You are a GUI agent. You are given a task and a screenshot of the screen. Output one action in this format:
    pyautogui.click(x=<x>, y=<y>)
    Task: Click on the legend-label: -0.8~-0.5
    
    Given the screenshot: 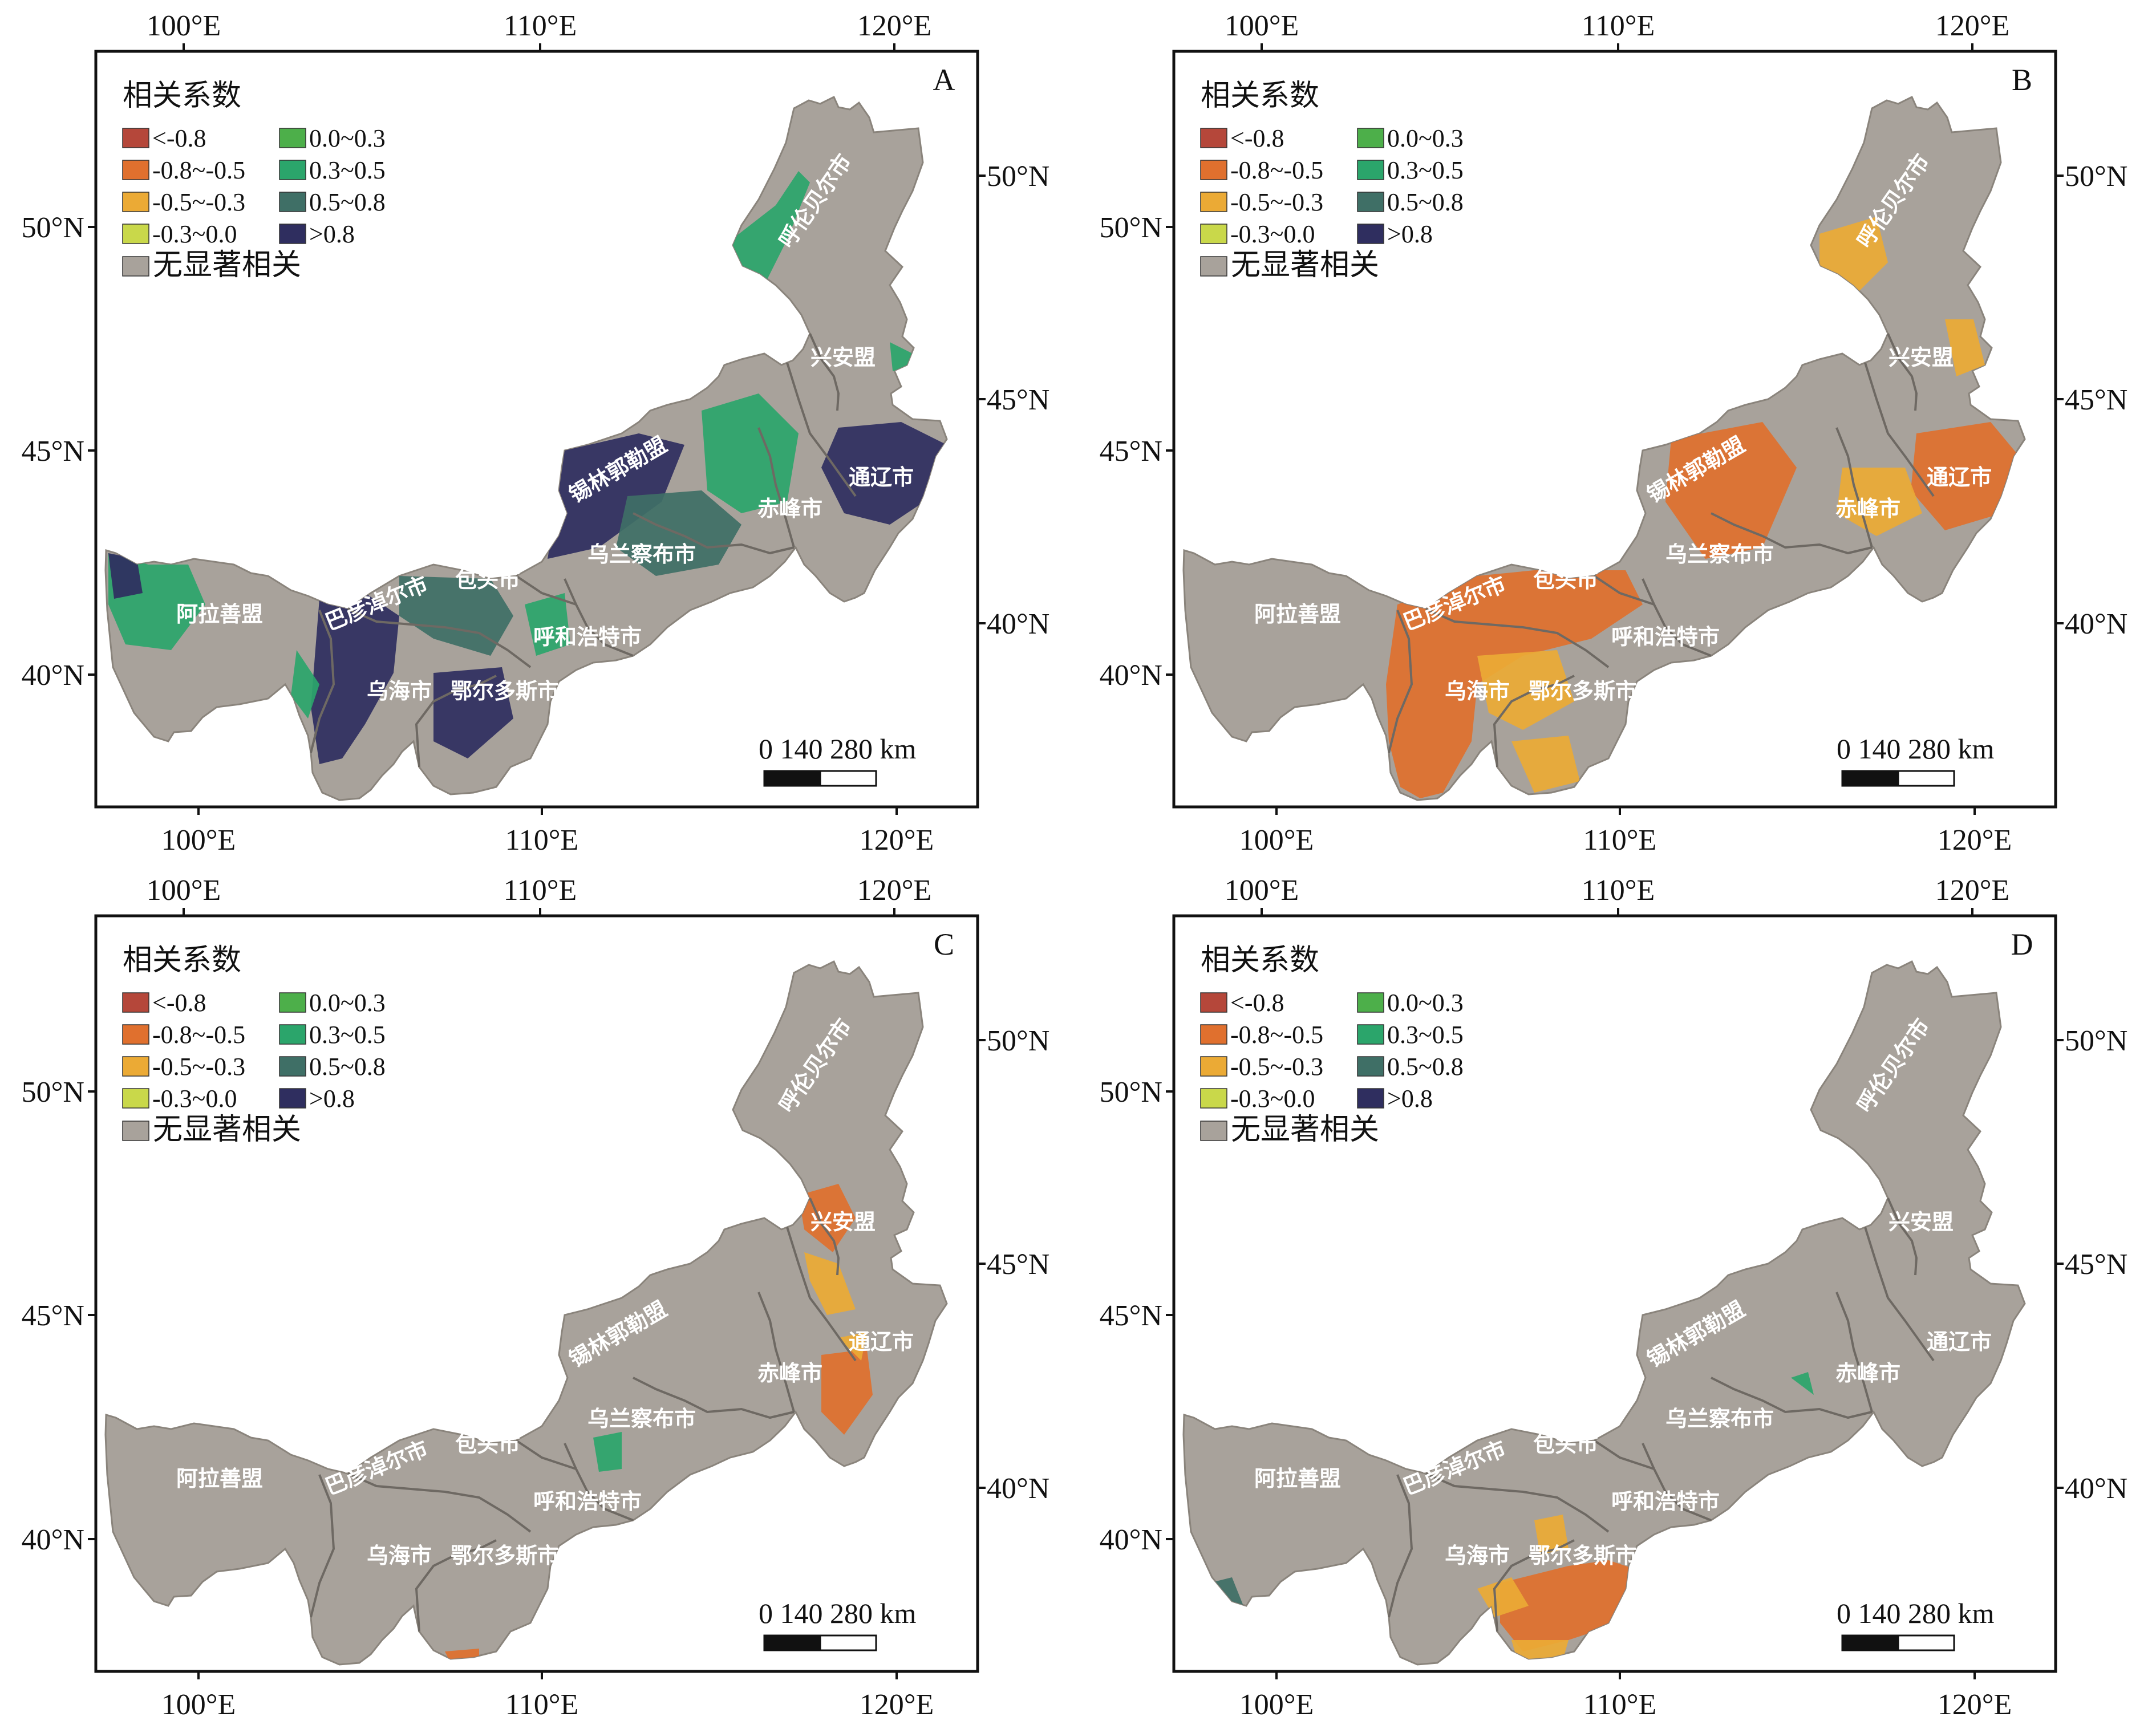 What is the action you would take?
    pyautogui.click(x=198, y=170)
    